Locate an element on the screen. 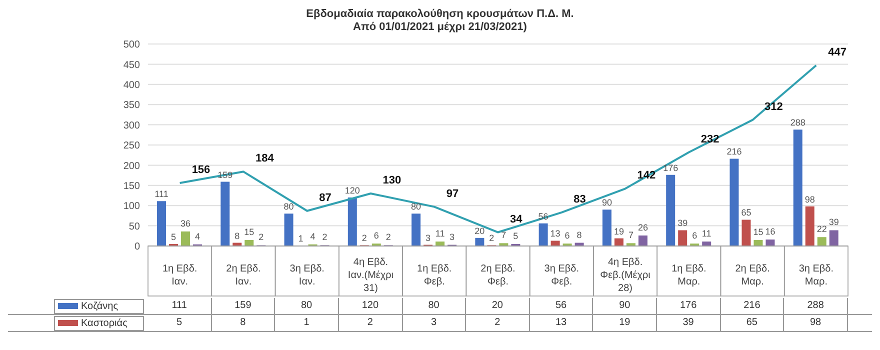 The height and width of the screenshot is (350, 880). legend-label: Κοζάνης is located at coordinates (99, 306).